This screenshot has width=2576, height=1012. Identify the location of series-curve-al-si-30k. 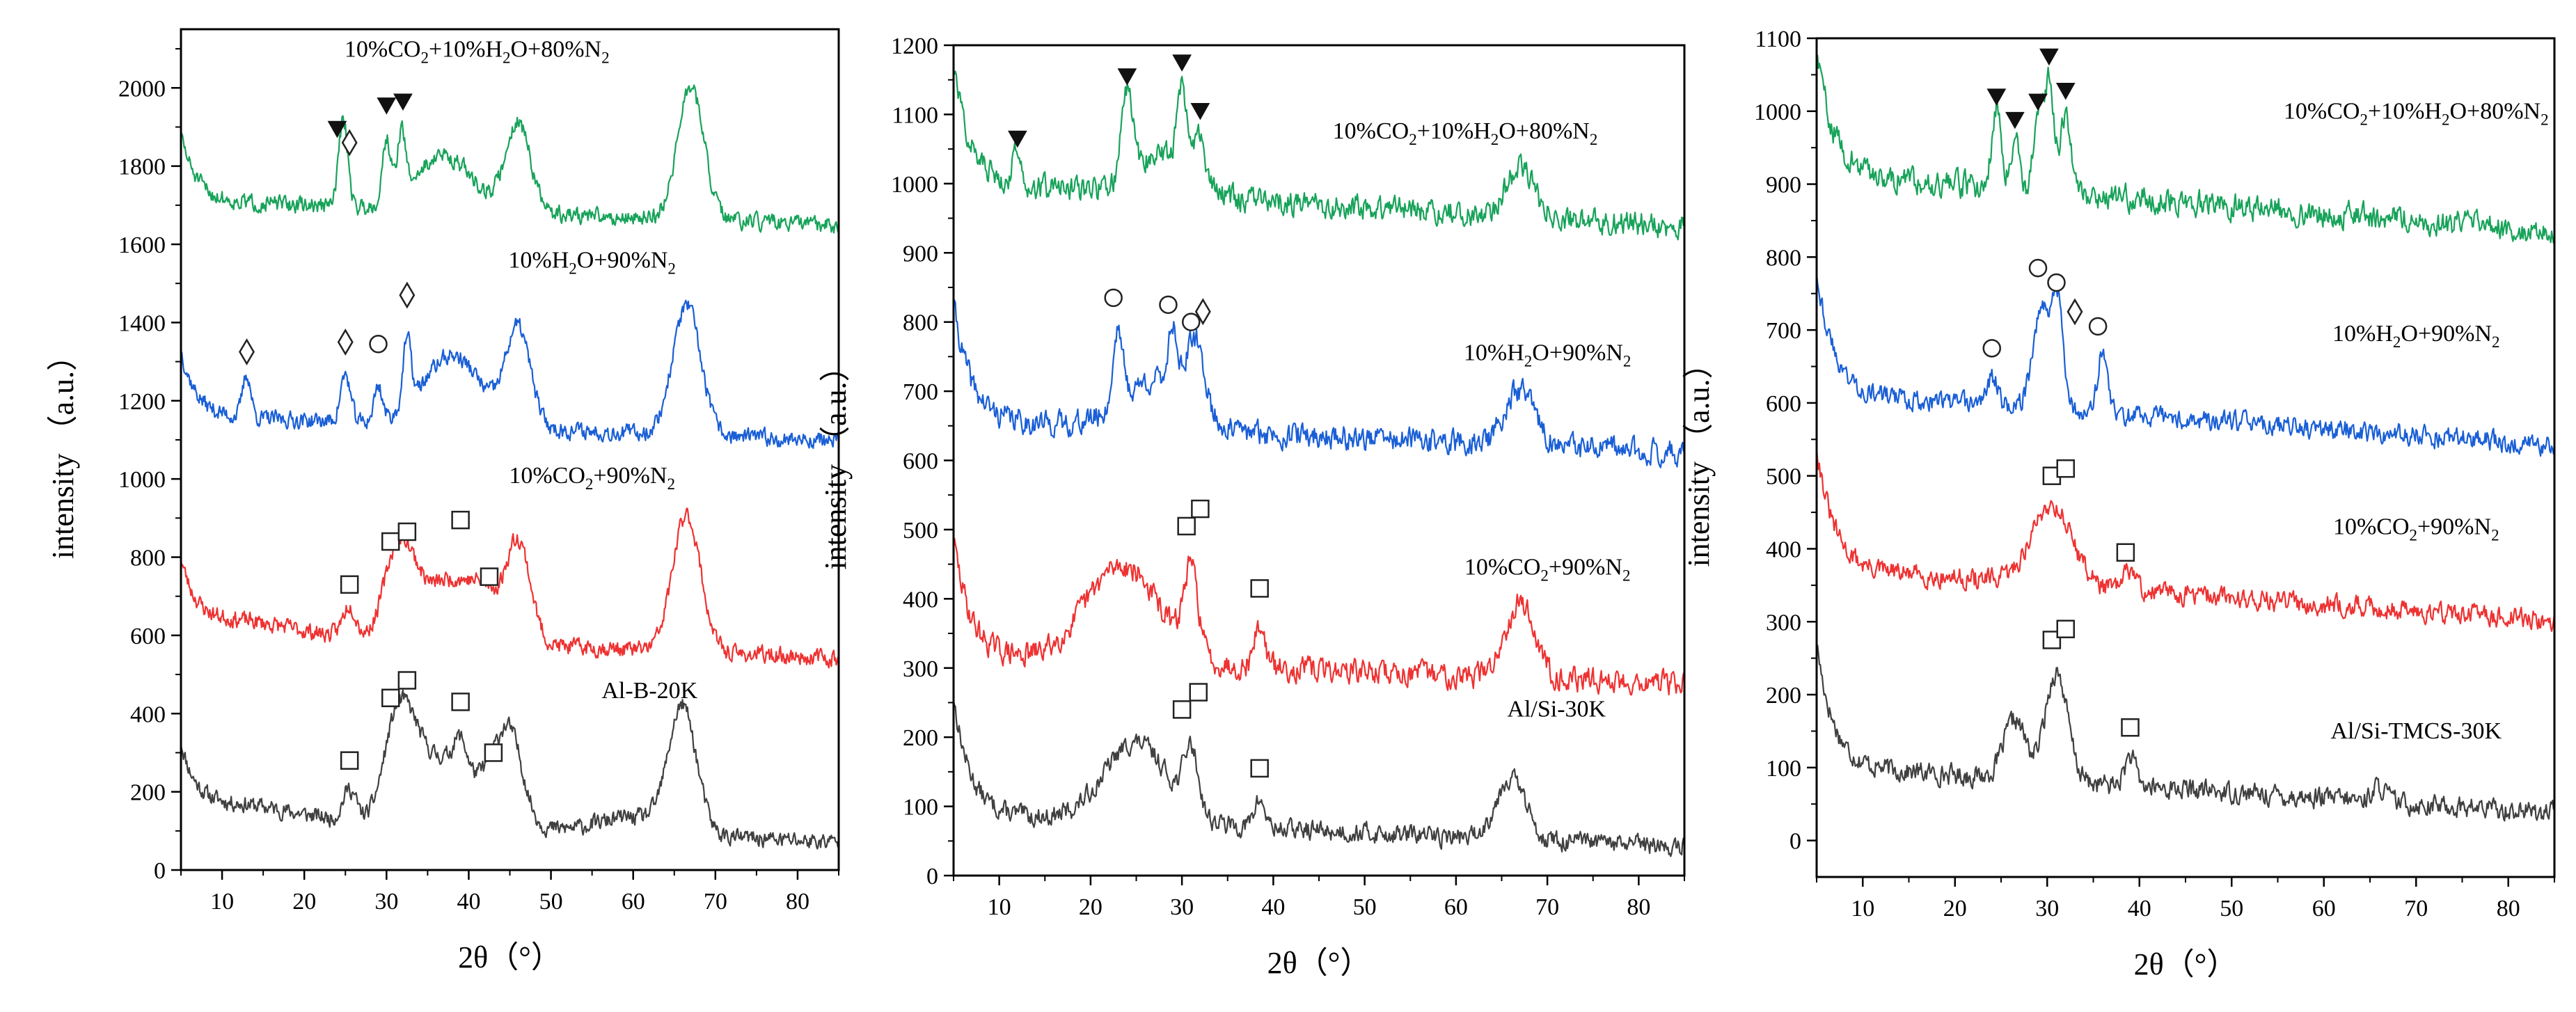
(1319, 778).